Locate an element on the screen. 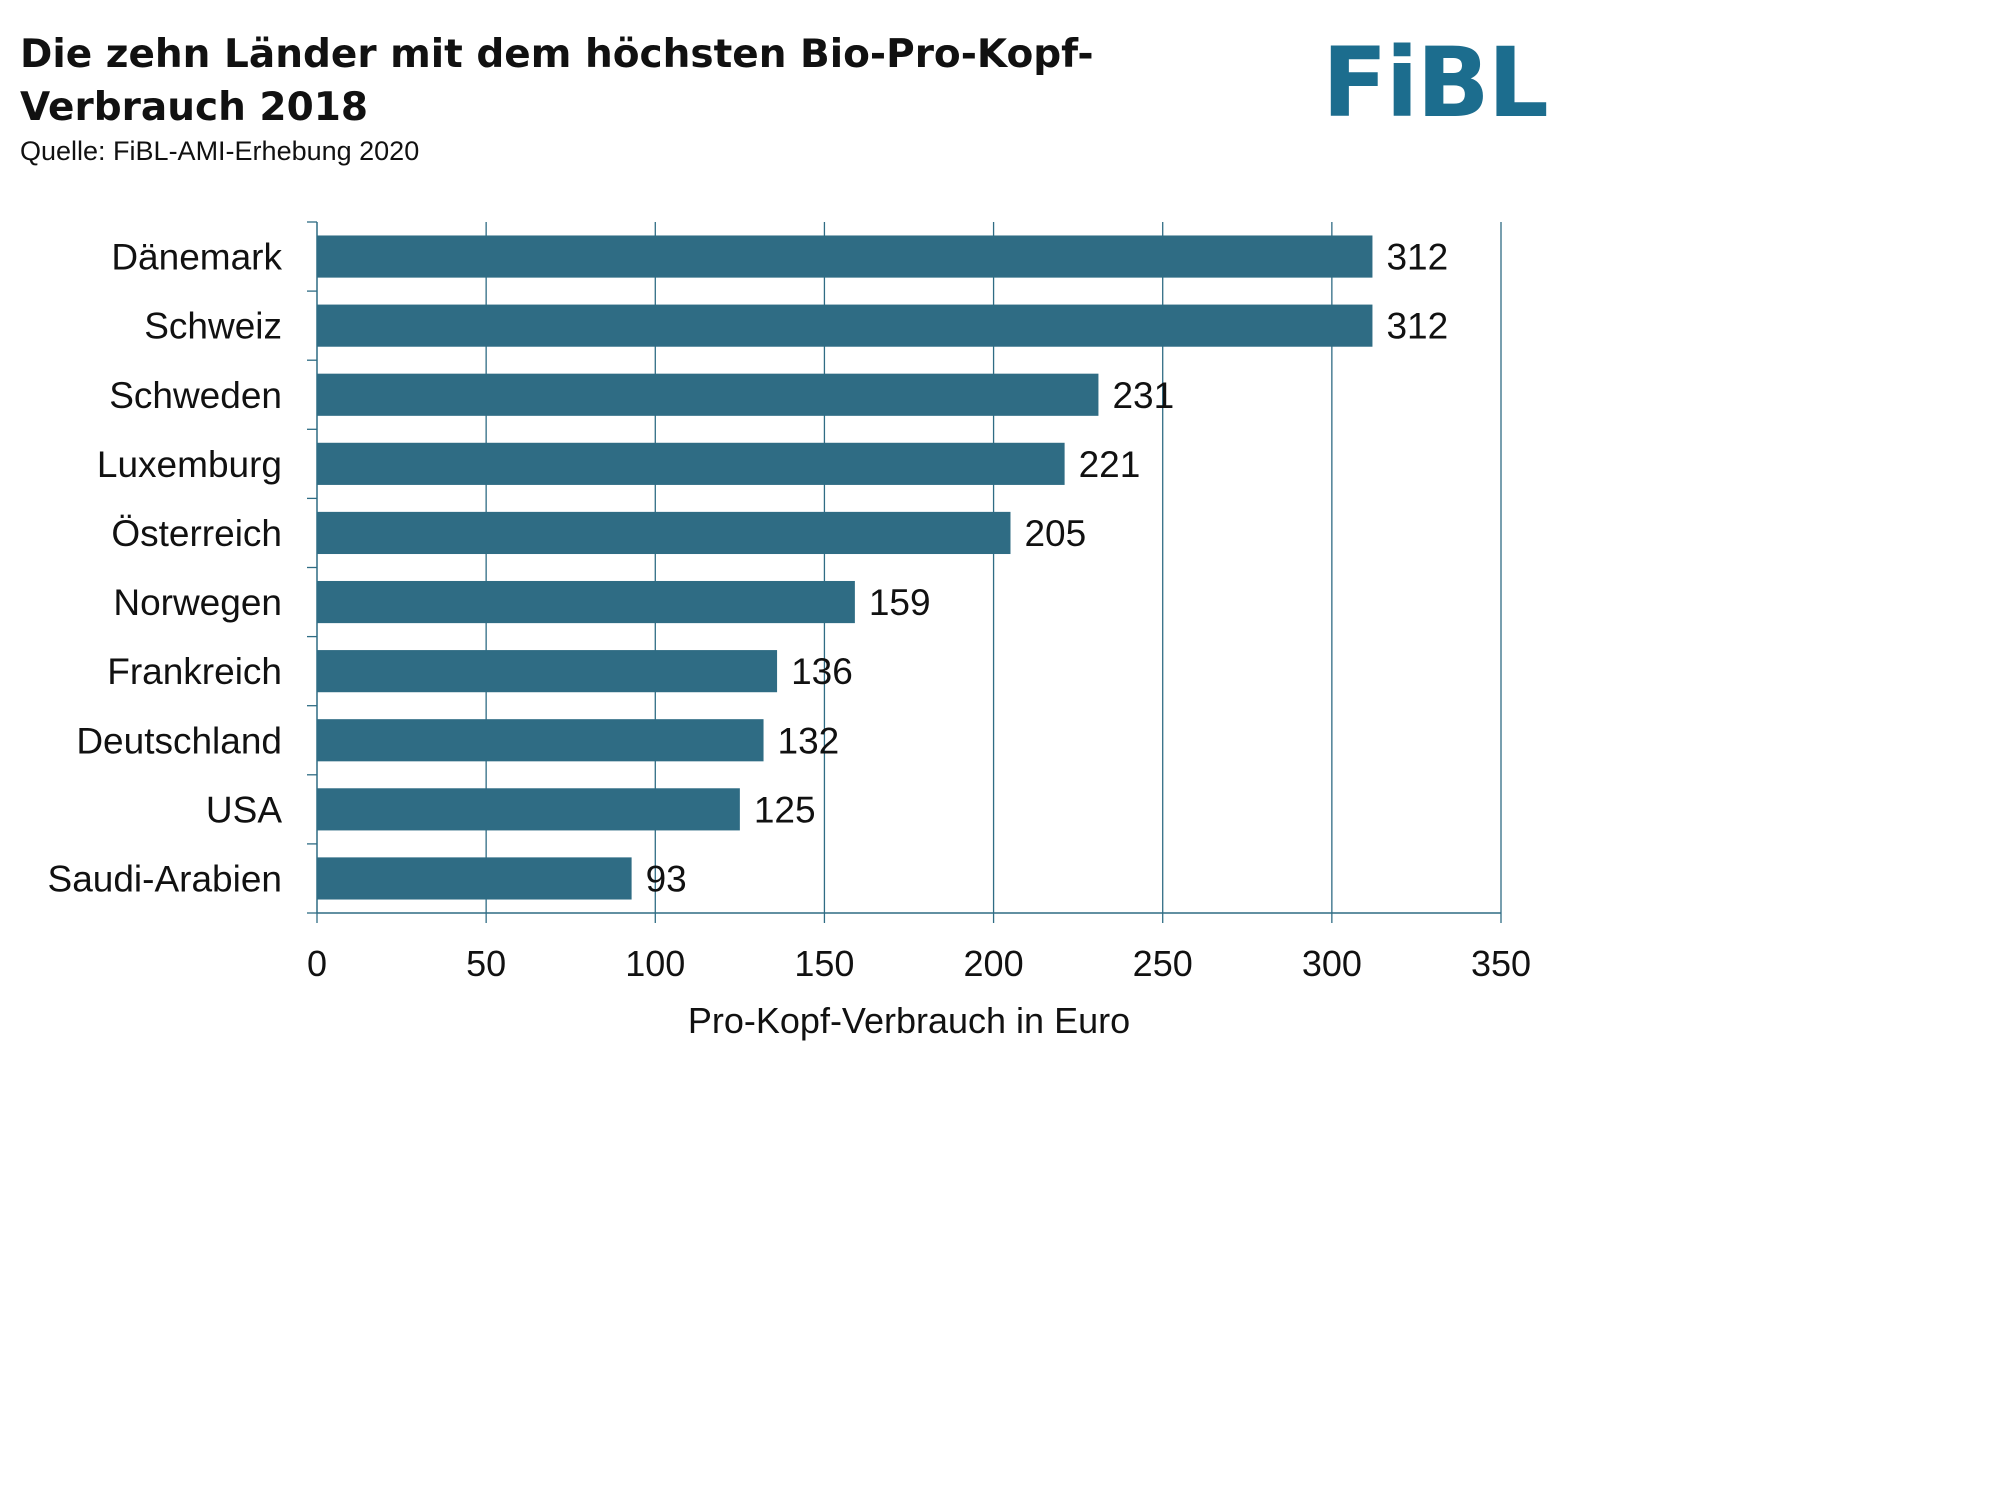  data-label: 221 is located at coordinates (1110, 464).